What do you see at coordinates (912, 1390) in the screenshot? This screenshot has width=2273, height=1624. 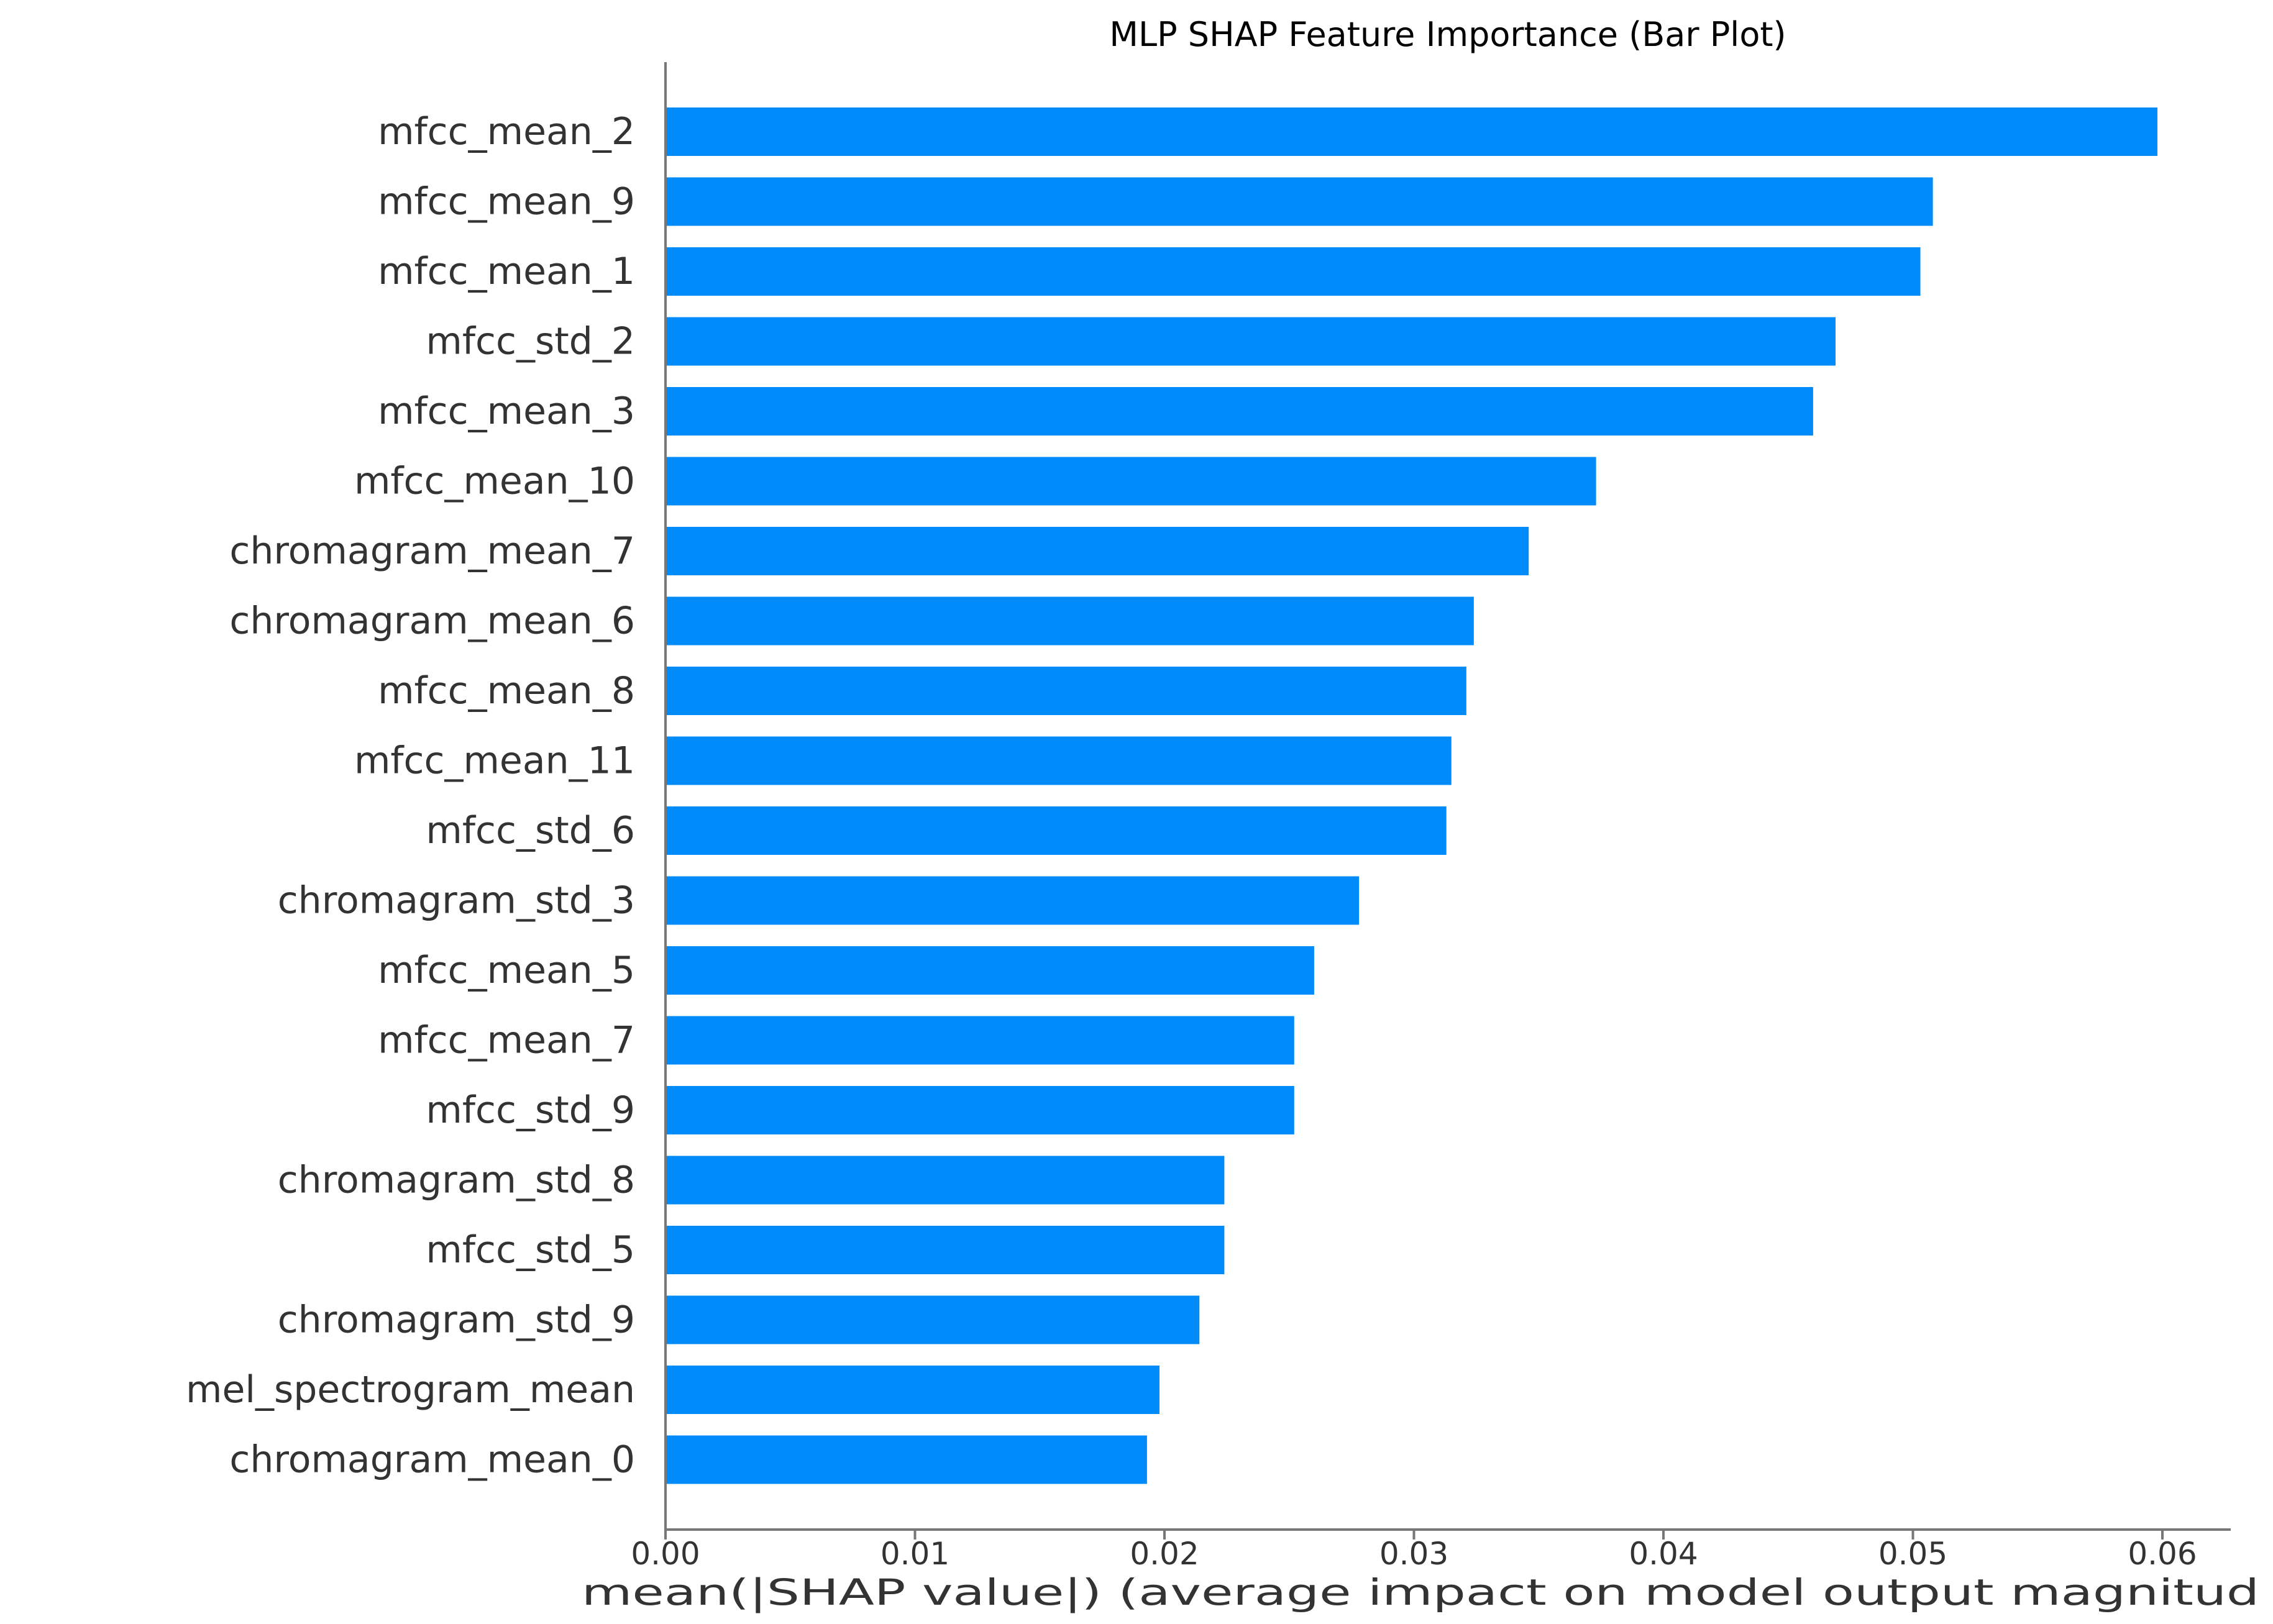 I see `bar-mel_spectrogram_mean` at bounding box center [912, 1390].